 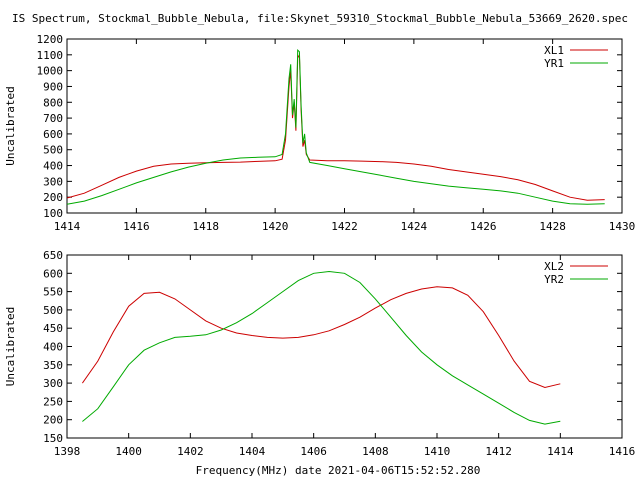 I want to click on x-tick-label: 1418, so click(x=206, y=226).